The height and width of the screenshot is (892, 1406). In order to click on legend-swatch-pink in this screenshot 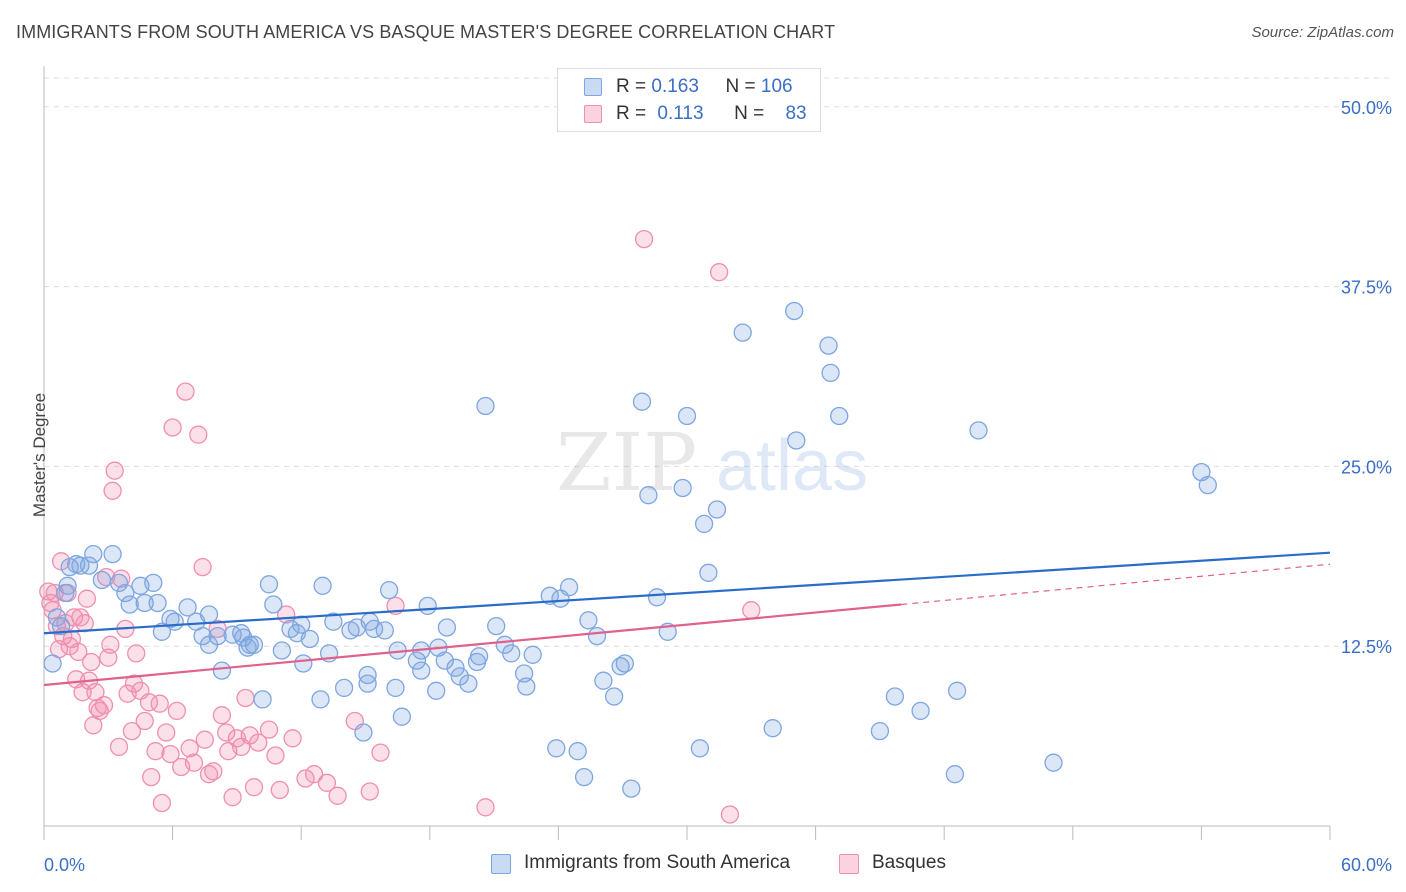, I will do `click(593, 114)`.